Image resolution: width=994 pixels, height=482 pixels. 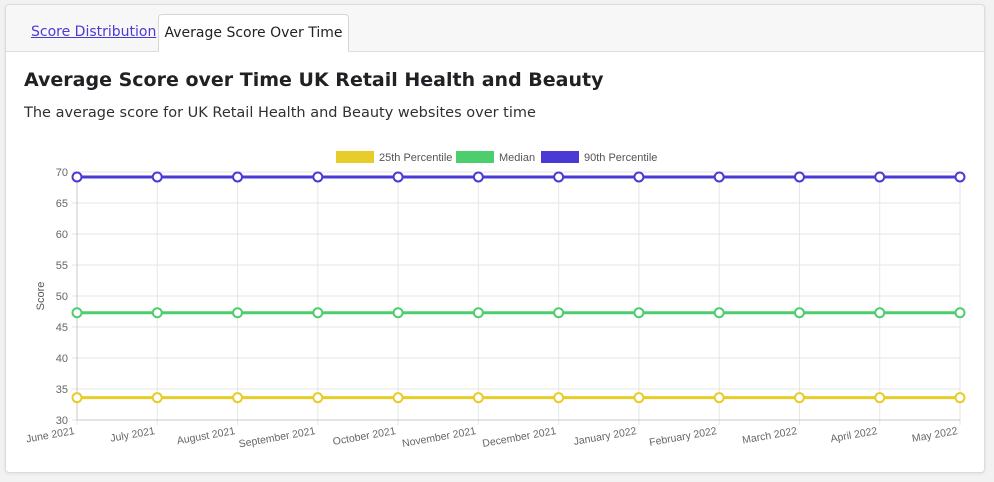 I want to click on y-tick-label: 65, so click(x=62, y=204).